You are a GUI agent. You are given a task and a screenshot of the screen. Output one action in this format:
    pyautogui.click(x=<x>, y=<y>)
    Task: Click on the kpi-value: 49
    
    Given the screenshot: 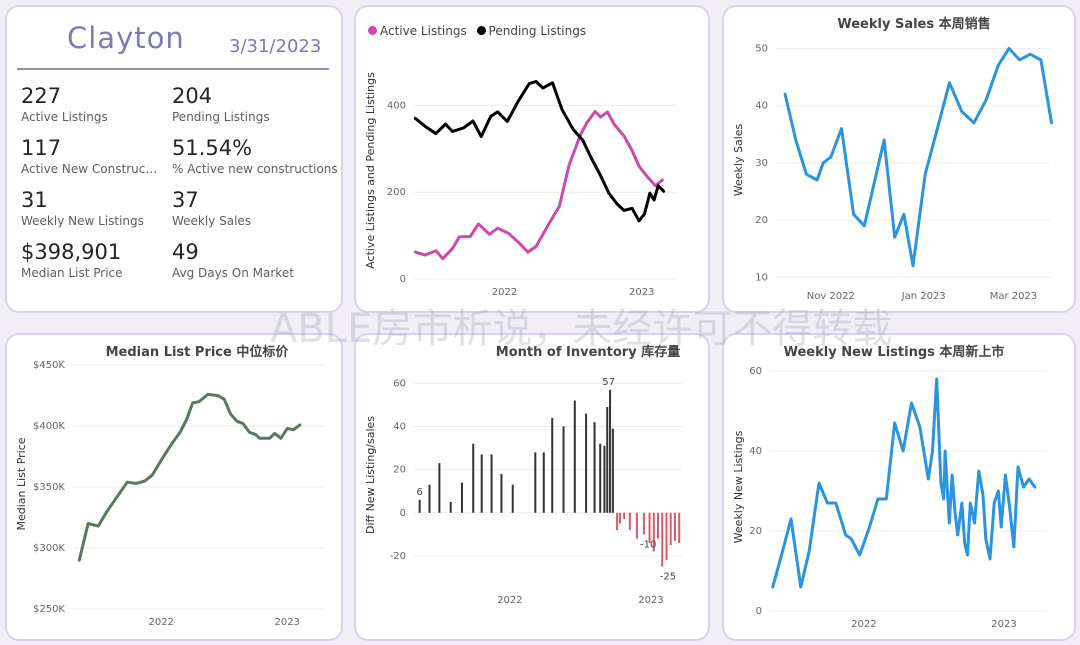 What is the action you would take?
    pyautogui.click(x=185, y=252)
    